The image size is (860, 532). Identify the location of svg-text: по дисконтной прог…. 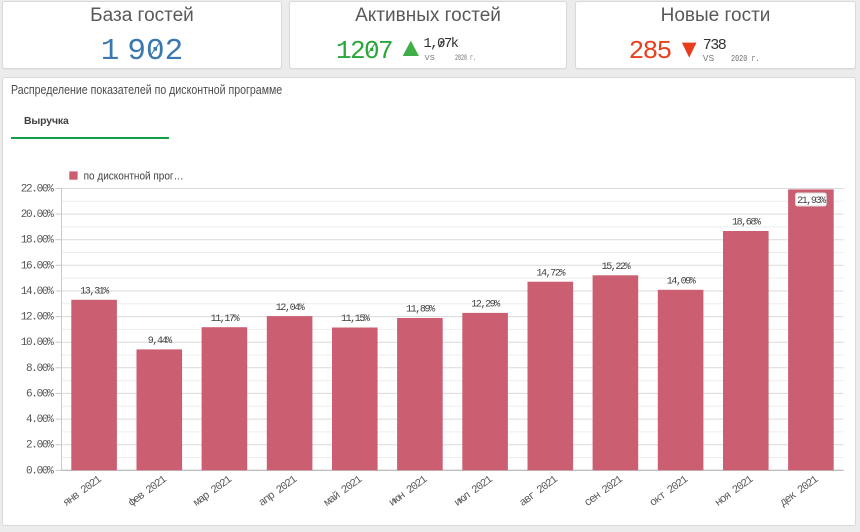
(134, 176).